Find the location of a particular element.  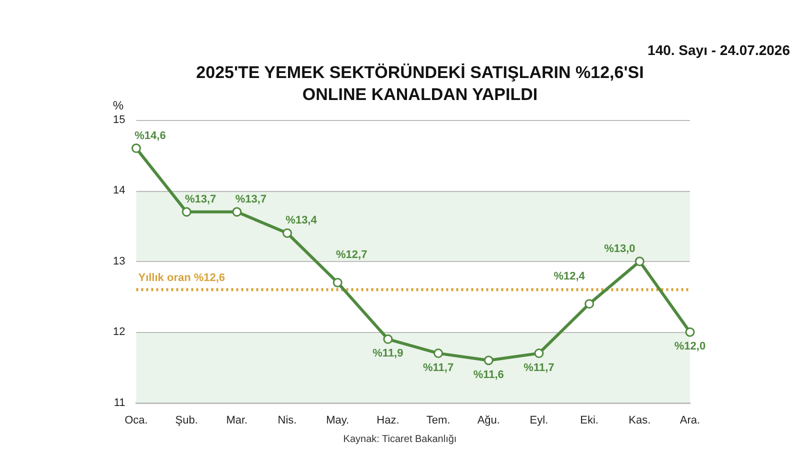

x-tick-label: Şub. is located at coordinates (186, 420).